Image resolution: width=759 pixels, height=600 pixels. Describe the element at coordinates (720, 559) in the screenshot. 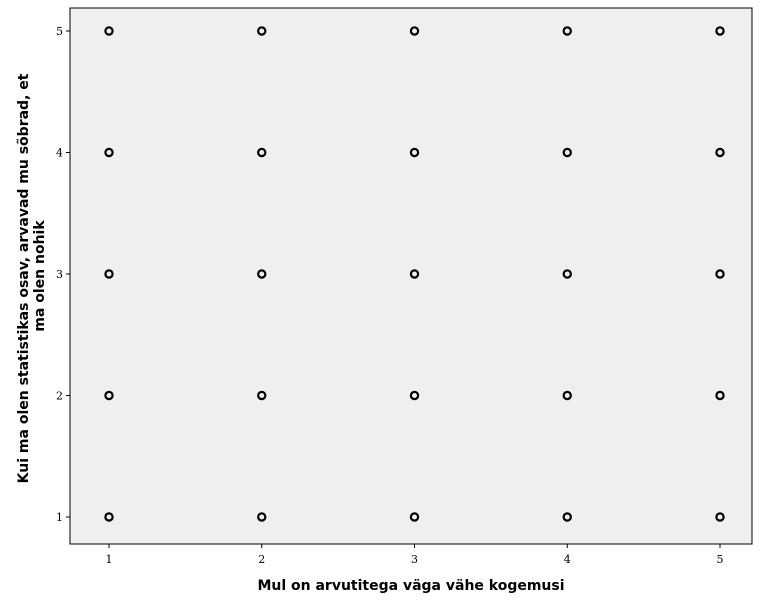

I see `x-tick-label: 5` at that location.